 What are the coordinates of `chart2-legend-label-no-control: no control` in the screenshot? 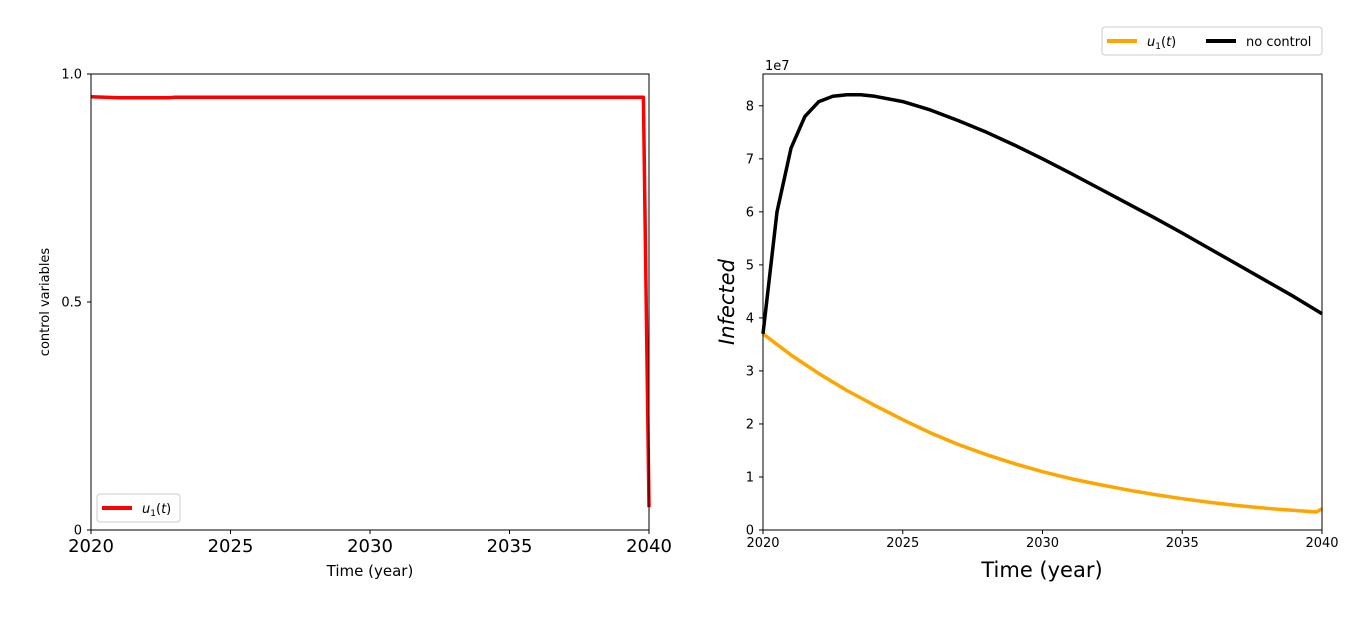 It's located at (1278, 42).